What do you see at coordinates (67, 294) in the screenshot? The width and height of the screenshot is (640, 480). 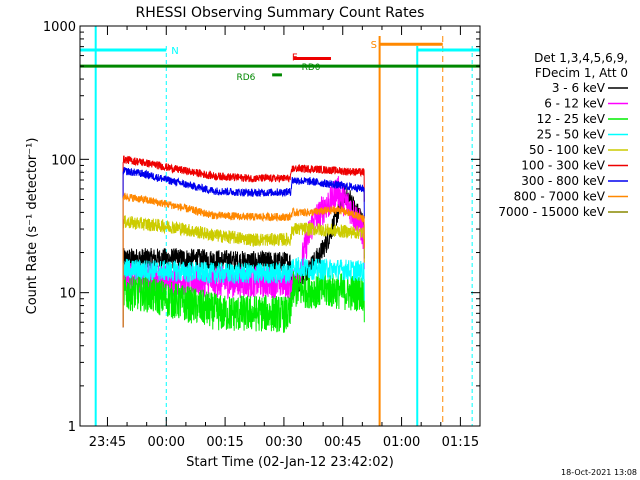 I see `y-tick-label: 10` at bounding box center [67, 294].